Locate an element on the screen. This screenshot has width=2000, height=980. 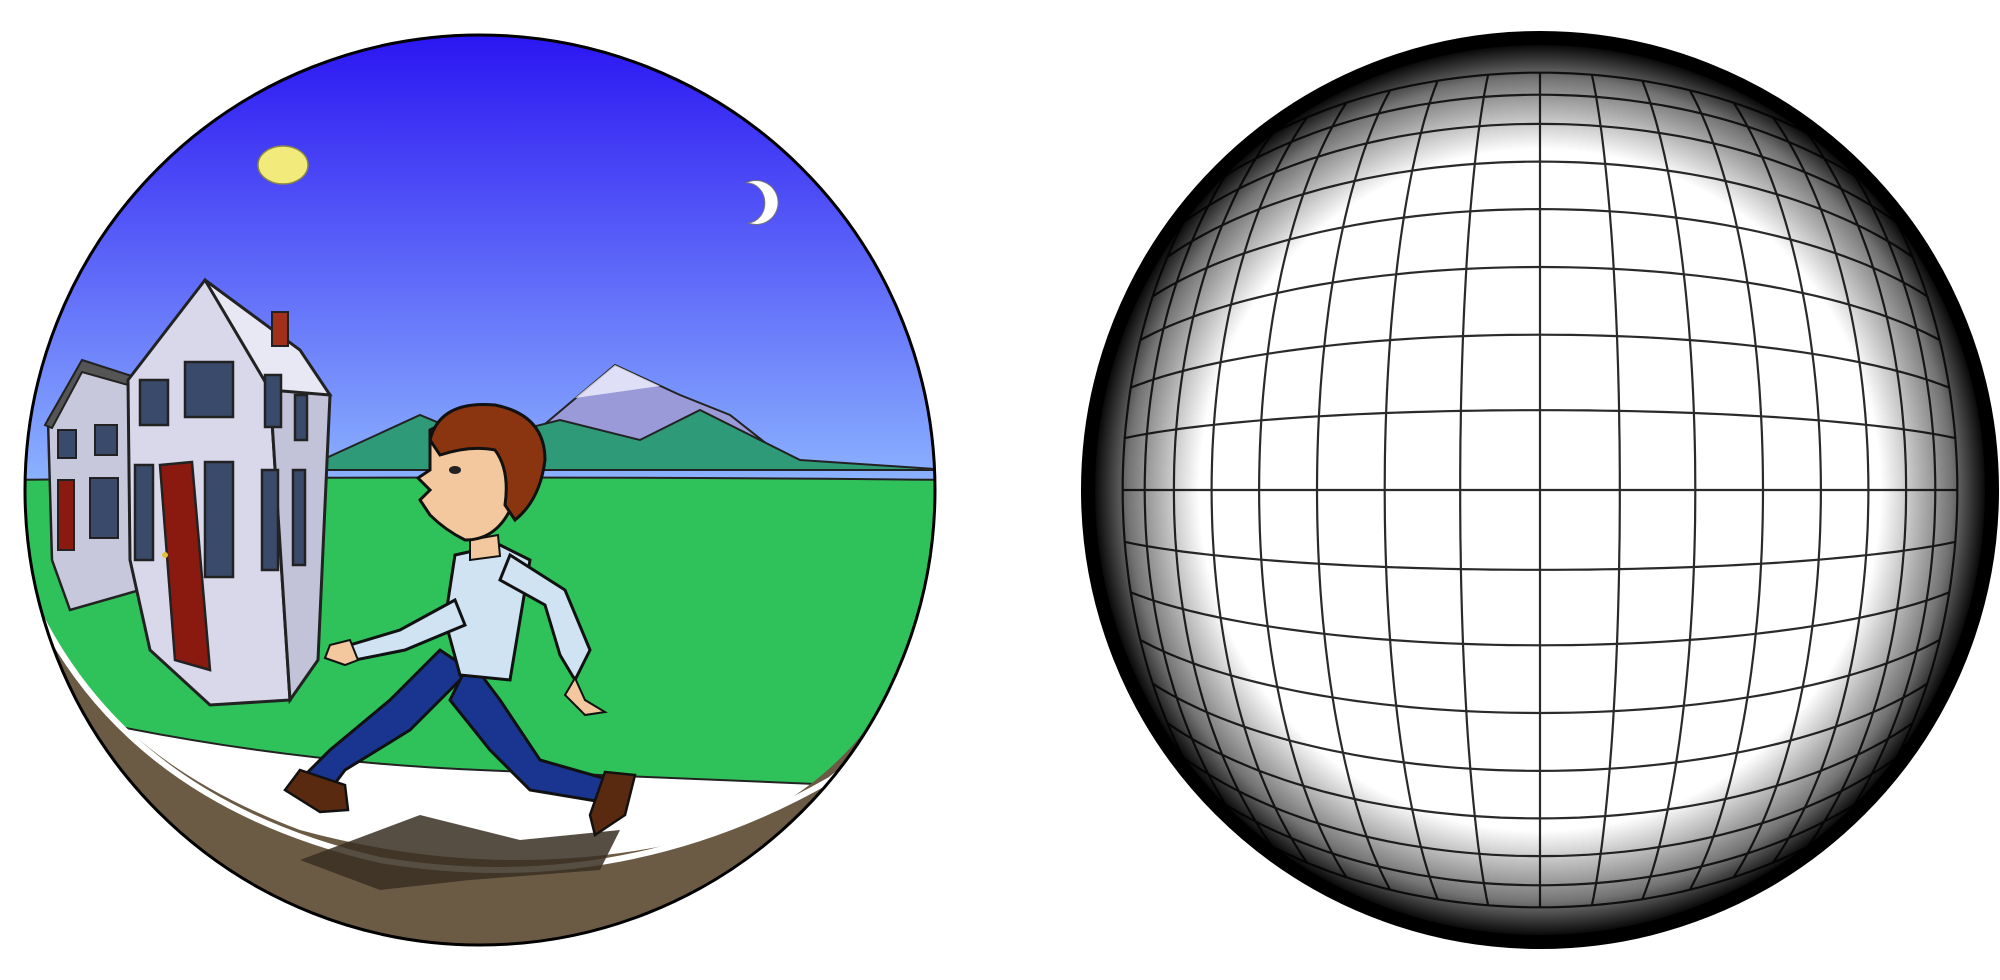
front-door is located at coordinates (185, 566).